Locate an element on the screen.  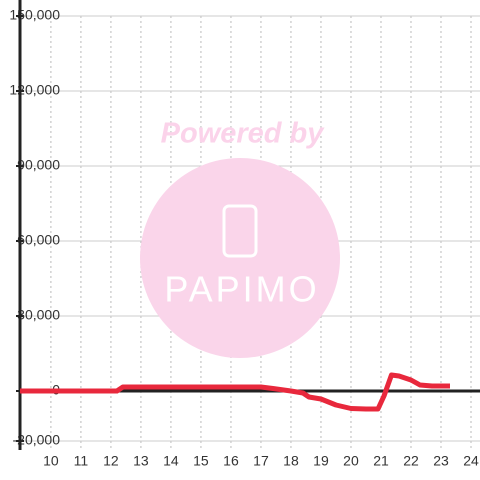
y-tick-label: 90,000 is located at coordinates (38, 165).